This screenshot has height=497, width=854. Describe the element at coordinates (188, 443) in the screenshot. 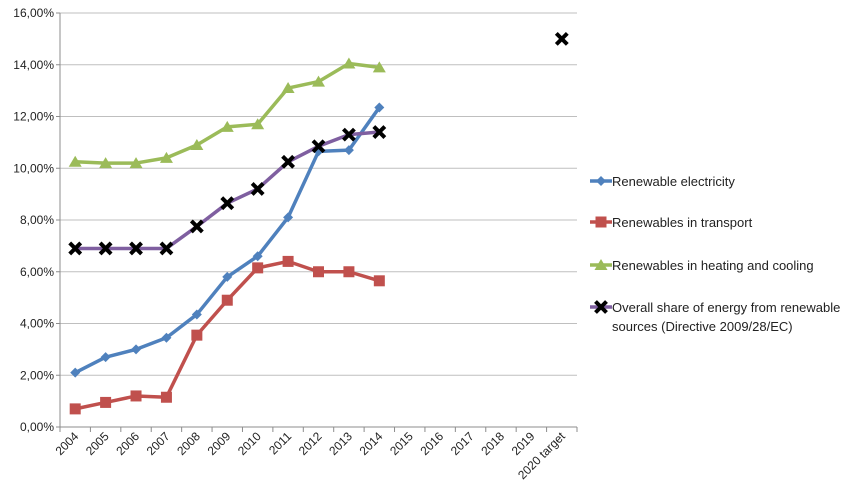

I see `x-tick-label: 2008` at that location.